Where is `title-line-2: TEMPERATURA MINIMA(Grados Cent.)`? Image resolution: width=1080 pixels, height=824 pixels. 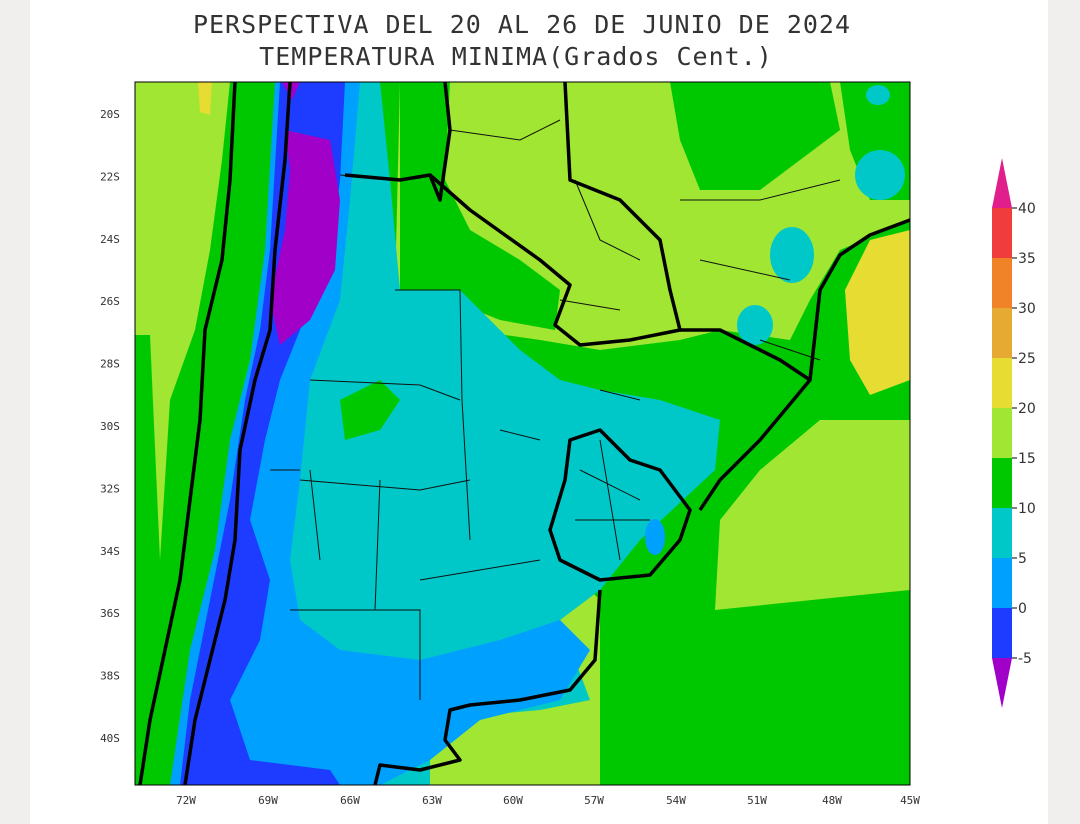 title-line-2: TEMPERATURA MINIMA(Grados Cent.) is located at coordinates (516, 56).